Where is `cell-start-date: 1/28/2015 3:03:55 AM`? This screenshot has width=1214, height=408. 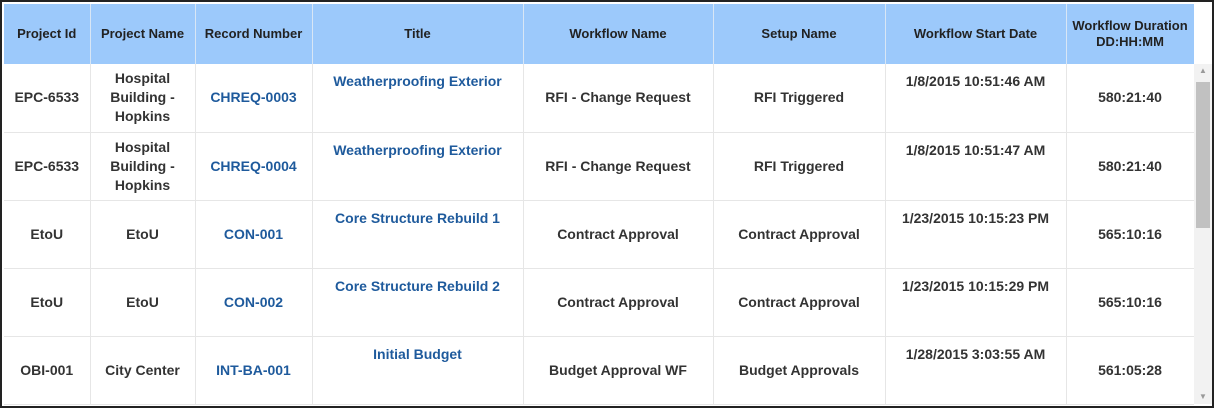 cell-start-date: 1/28/2015 3:03:55 AM is located at coordinates (976, 370).